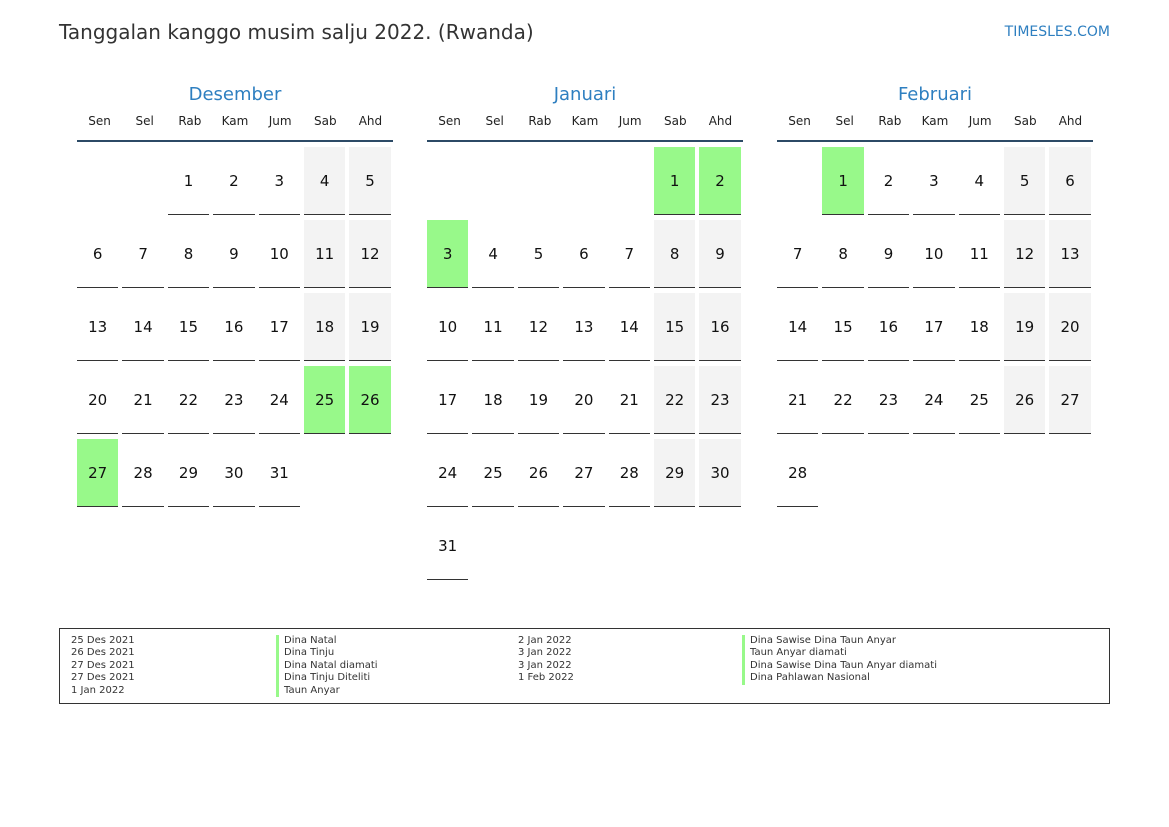 The image size is (1169, 827). What do you see at coordinates (545, 653) in the screenshot?
I see `legend-entry: 3 Jan 2022` at bounding box center [545, 653].